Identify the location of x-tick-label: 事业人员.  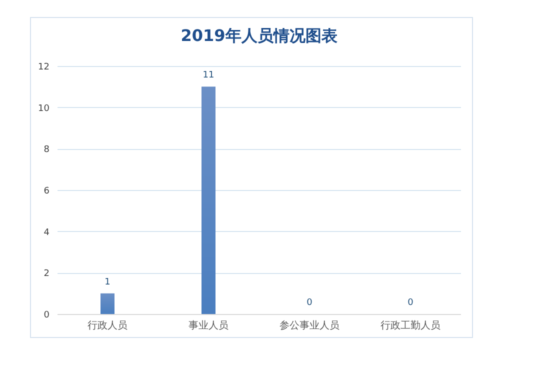
(208, 326).